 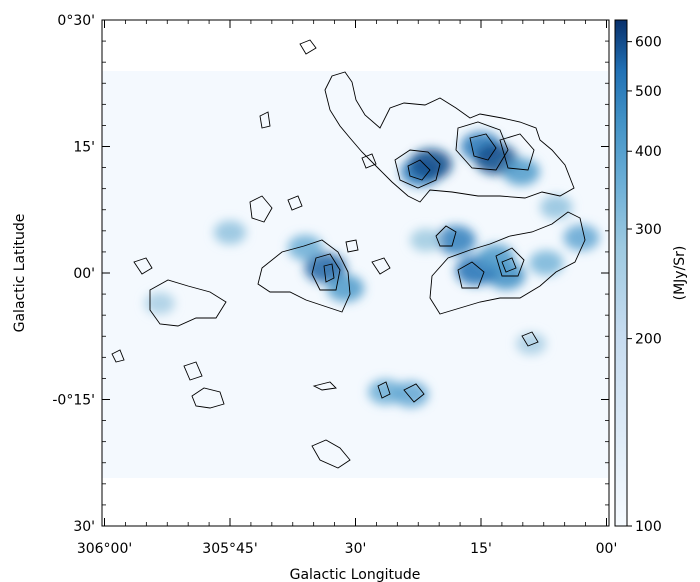 What do you see at coordinates (648, 230) in the screenshot?
I see `colorbar-tick-label: 300` at bounding box center [648, 230].